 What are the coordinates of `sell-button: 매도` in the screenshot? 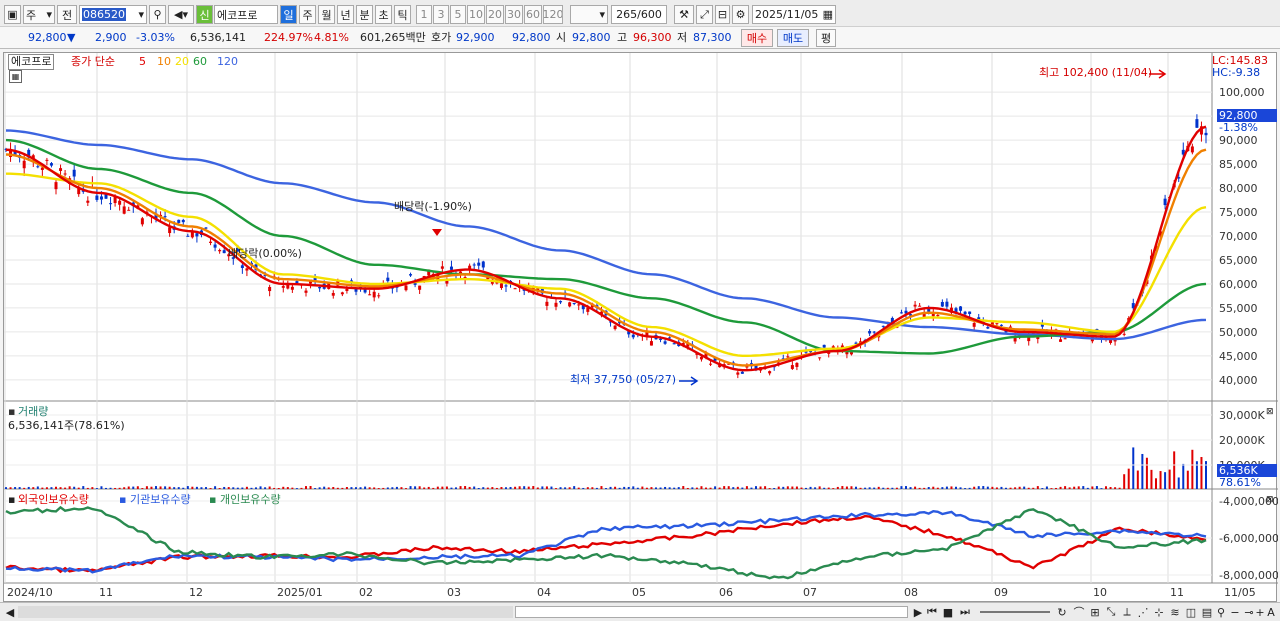 It's located at (793, 38).